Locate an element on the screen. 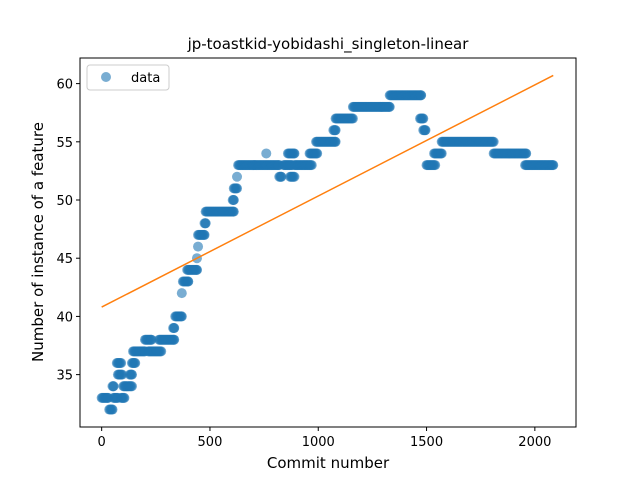 The image size is (640, 480). chart-title: jp-toastkid-yobidashi_singleton-linear is located at coordinates (328, 44).